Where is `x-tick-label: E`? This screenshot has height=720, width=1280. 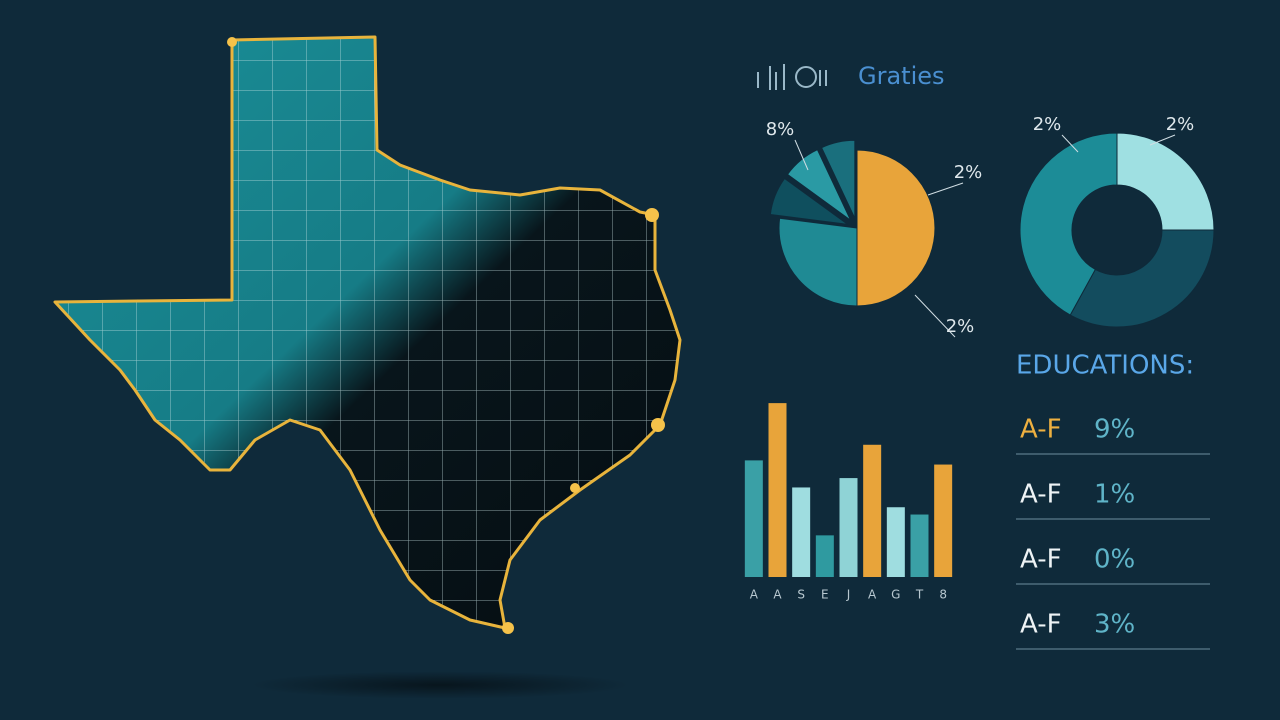
x-tick-label: E is located at coordinates (825, 595).